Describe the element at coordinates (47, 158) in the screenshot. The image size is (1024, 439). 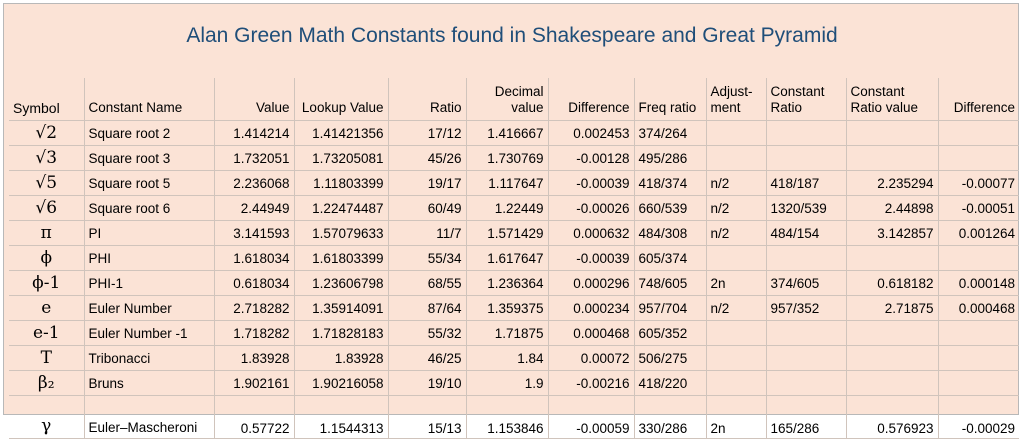
I see `symbol-cell: √3` at that location.